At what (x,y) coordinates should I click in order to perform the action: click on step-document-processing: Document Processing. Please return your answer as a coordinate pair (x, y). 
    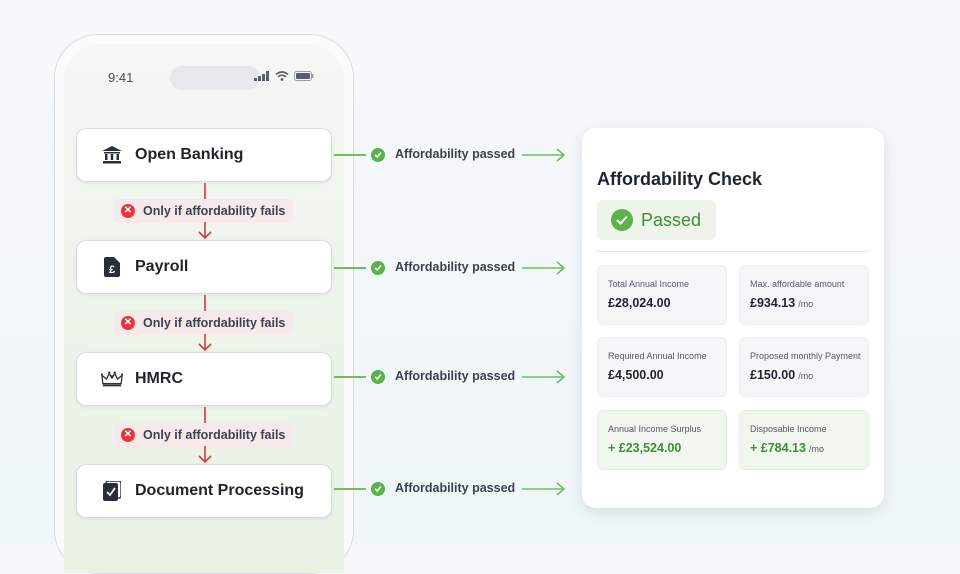
    Looking at the image, I should click on (204, 491).